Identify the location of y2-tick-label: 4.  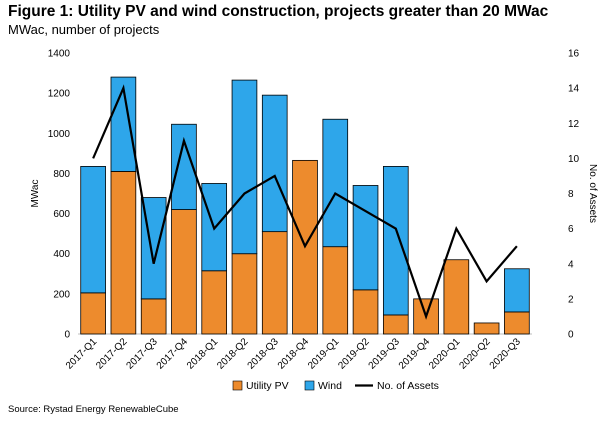
(571, 264).